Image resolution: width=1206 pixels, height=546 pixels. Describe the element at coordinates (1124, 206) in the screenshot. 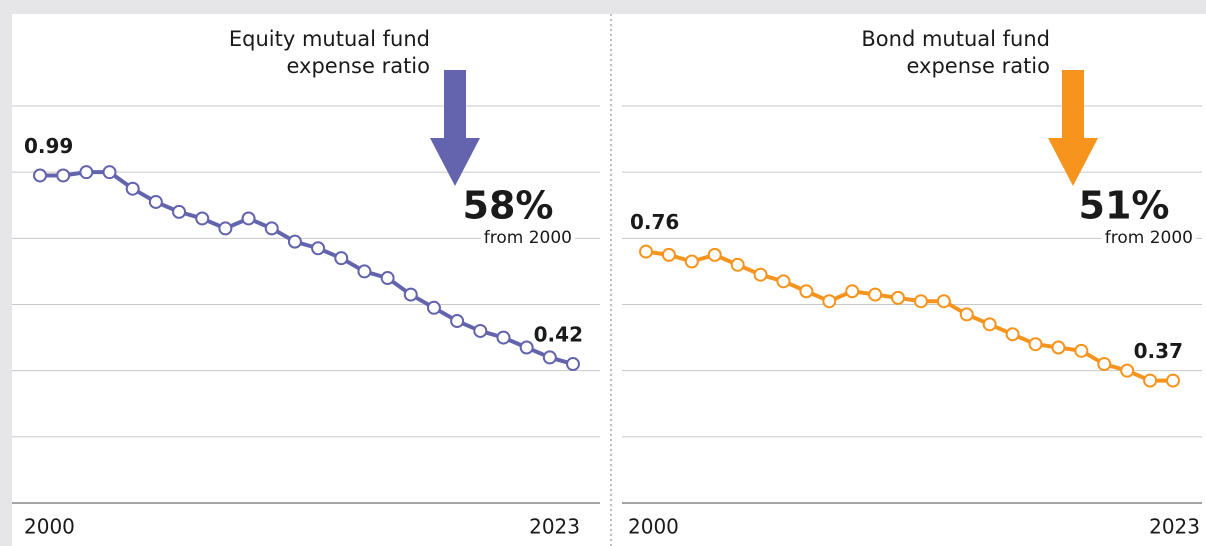

I see `change-label: 51%` at that location.